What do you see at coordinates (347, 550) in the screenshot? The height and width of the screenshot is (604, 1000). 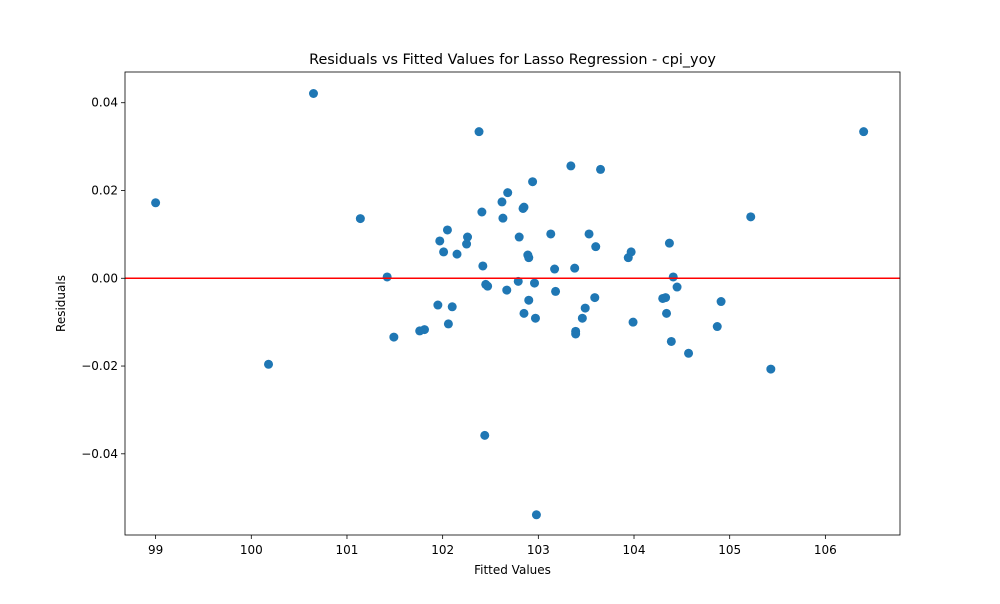 I see `x-tick-label: 101` at bounding box center [347, 550].